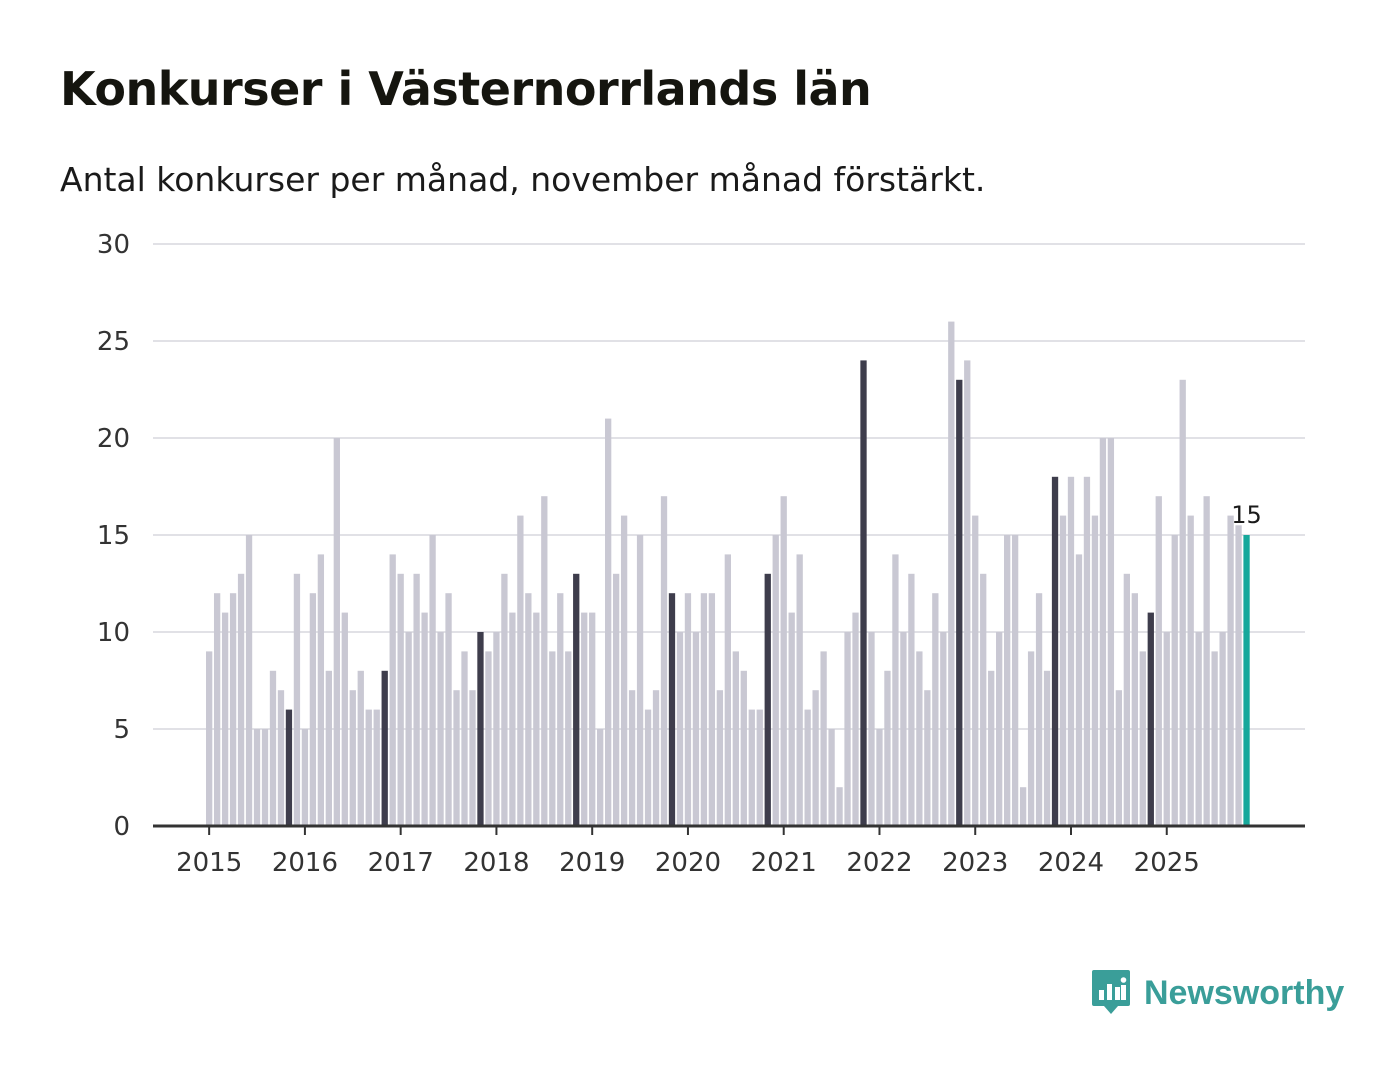 The height and width of the screenshot is (1080, 1400). I want to click on y-tick-label: 30, so click(113, 245).